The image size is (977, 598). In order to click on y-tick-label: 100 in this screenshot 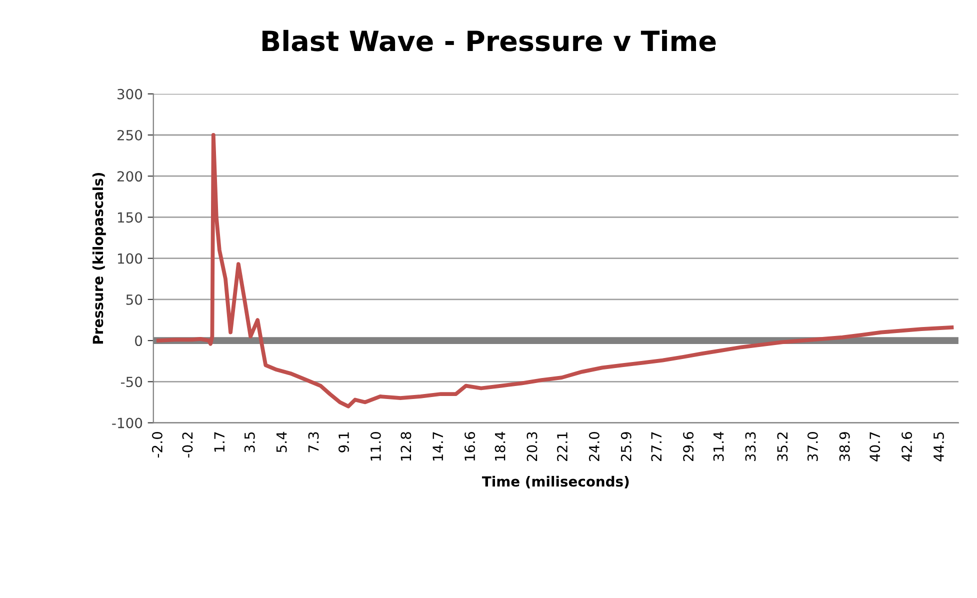, I will do `click(130, 258)`.